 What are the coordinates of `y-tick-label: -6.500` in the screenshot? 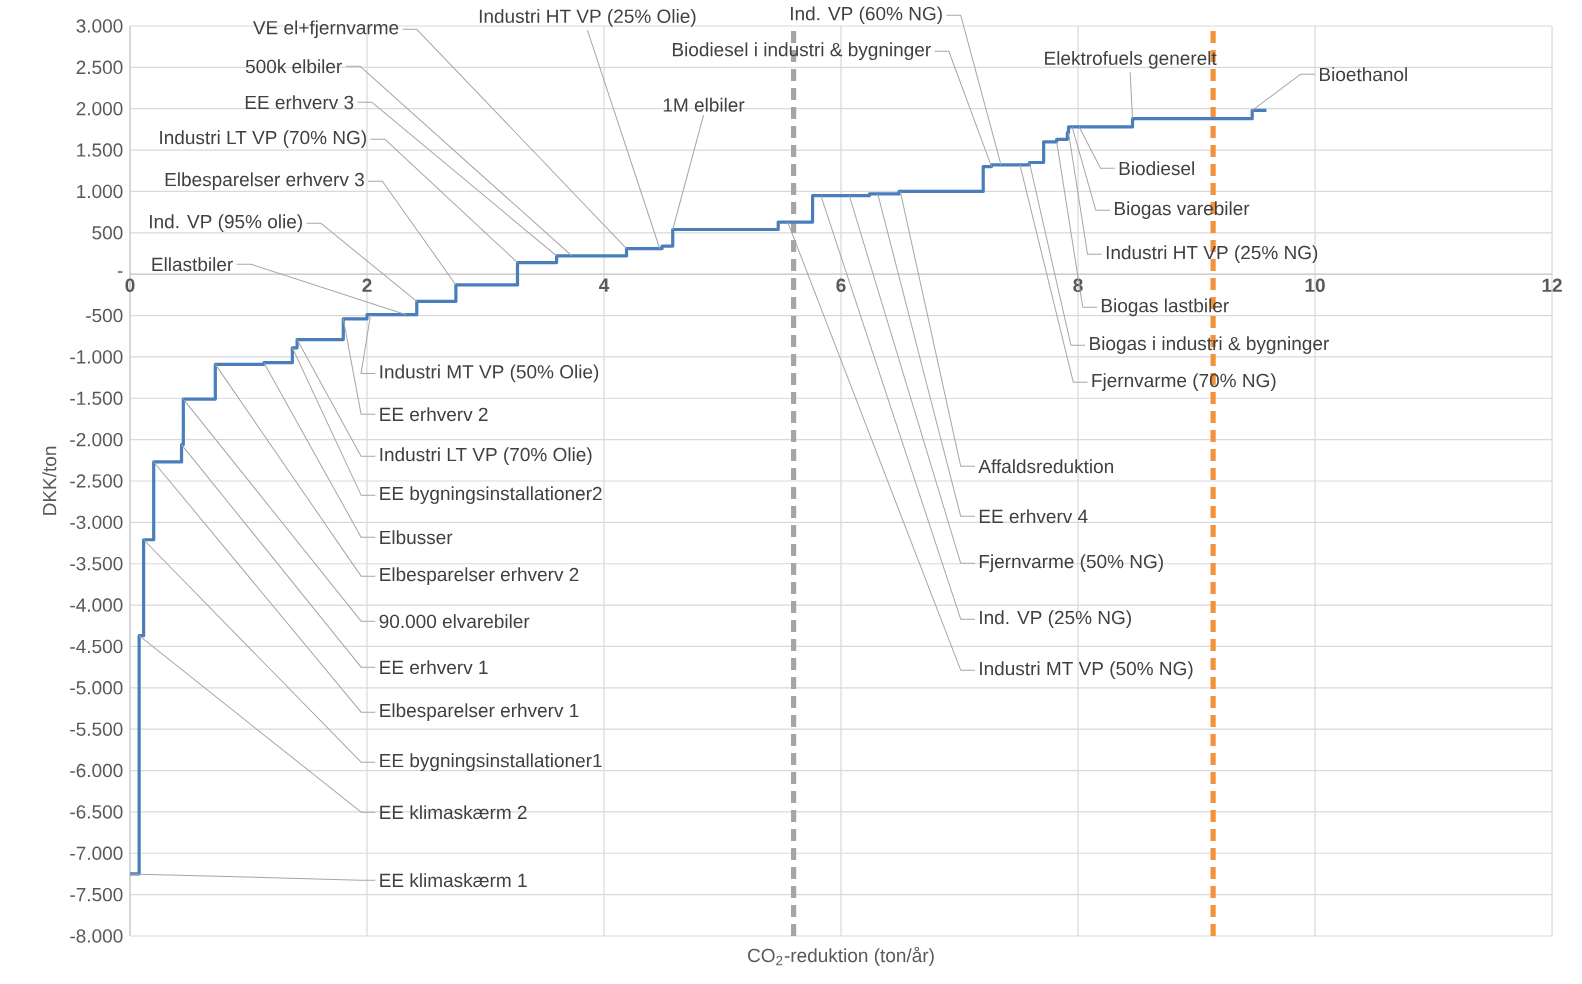 It's located at (96, 812).